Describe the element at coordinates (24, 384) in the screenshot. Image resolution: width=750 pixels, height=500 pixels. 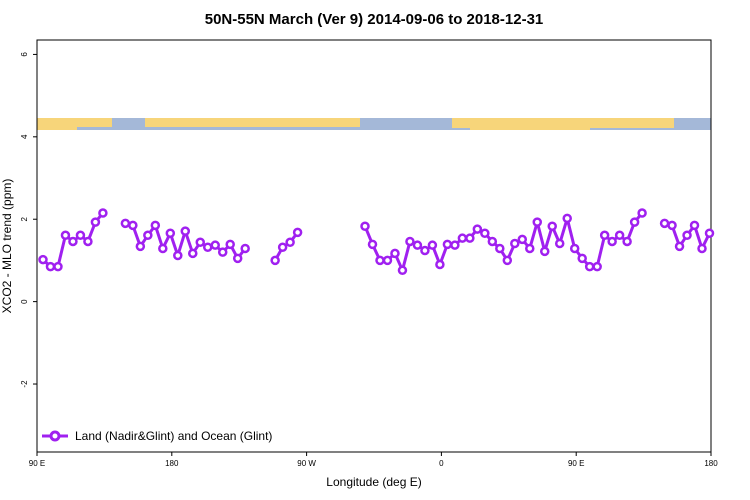
I see `y-tick-label: -2` at that location.